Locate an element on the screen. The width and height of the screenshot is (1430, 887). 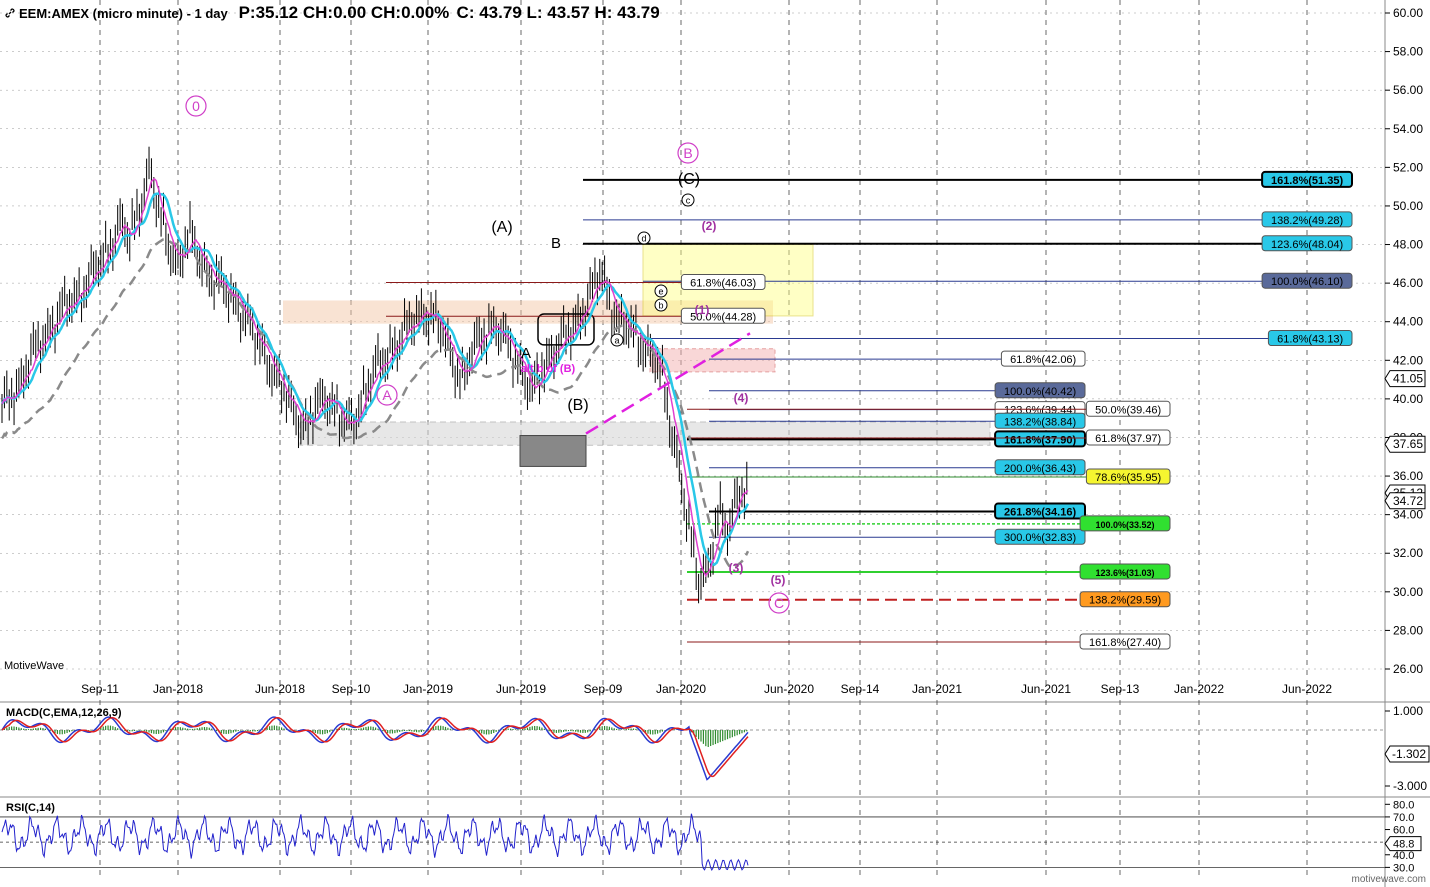
fib-label: 138.2%(38.84) is located at coordinates (1040, 422).